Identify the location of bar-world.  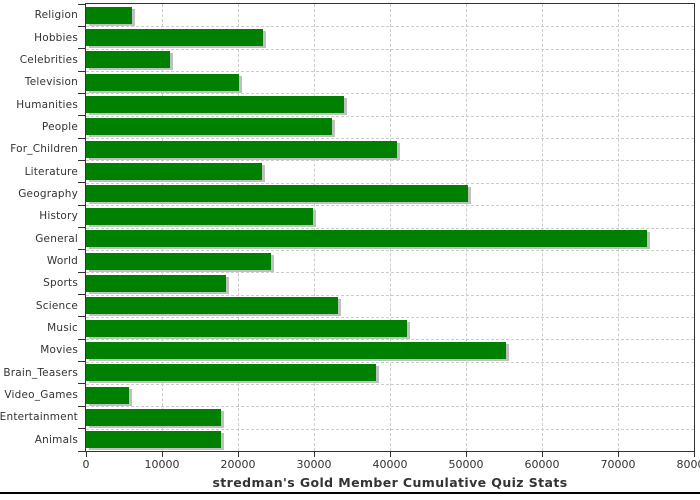
(178, 261).